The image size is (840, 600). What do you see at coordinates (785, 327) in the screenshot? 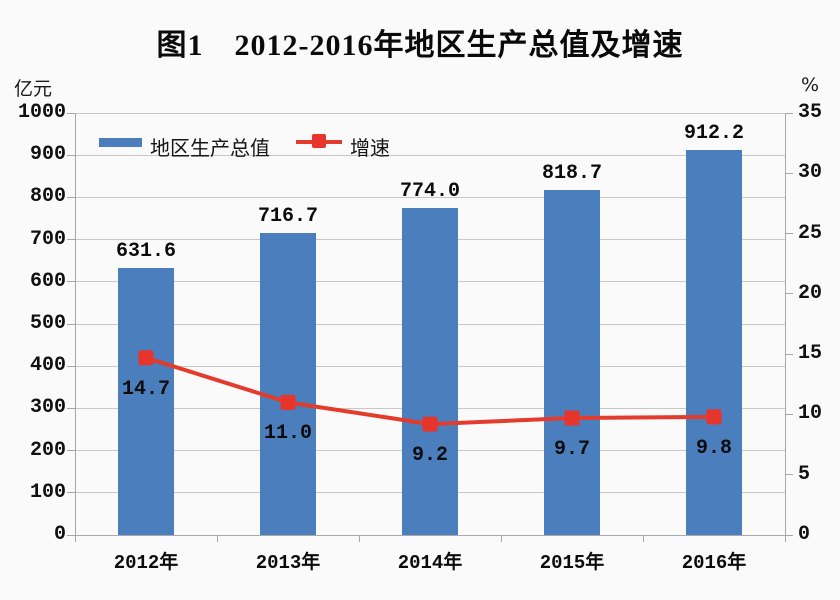
I see `right-axis-line` at bounding box center [785, 327].